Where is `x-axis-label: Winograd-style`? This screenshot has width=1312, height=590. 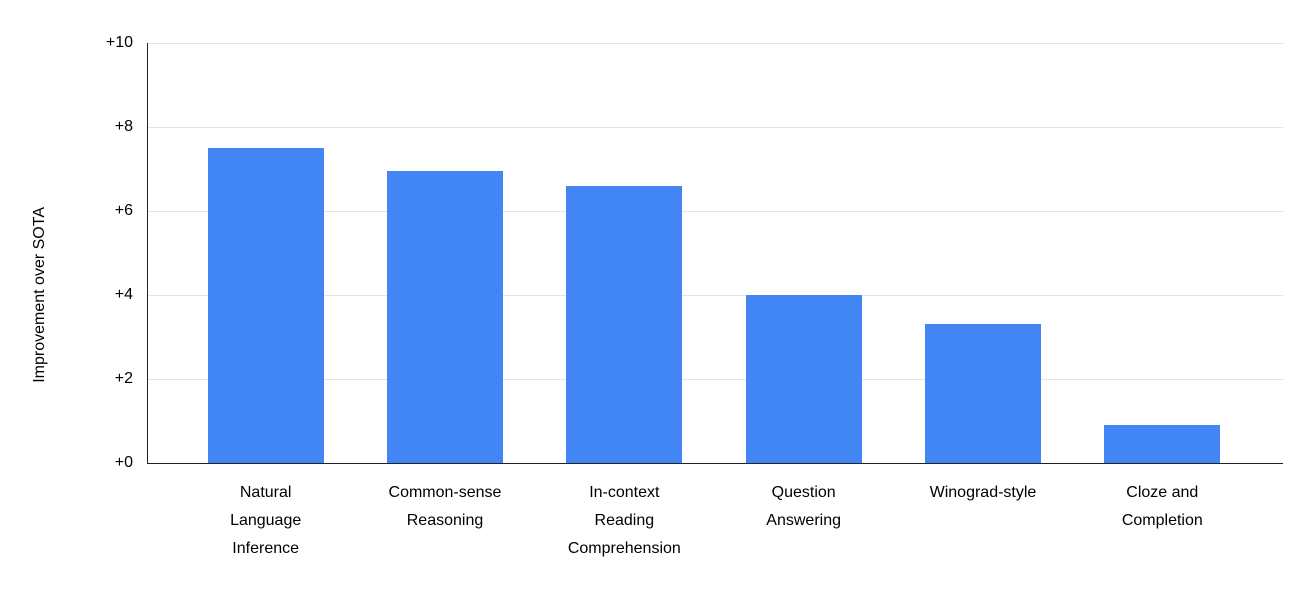
x-axis-label: Winograd-style is located at coordinates (983, 492).